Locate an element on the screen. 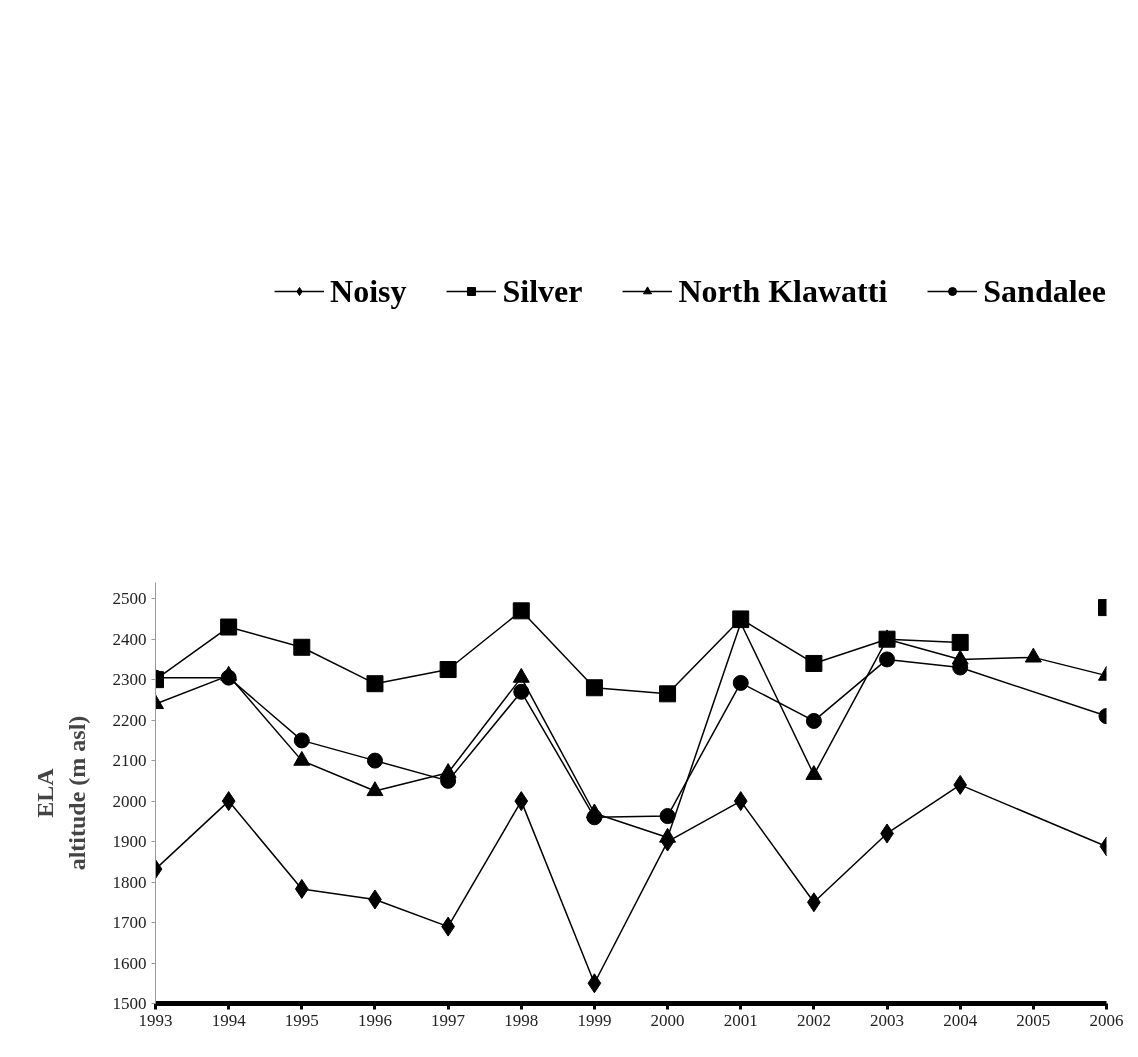  x-tick-label: 2004 is located at coordinates (960, 1020).